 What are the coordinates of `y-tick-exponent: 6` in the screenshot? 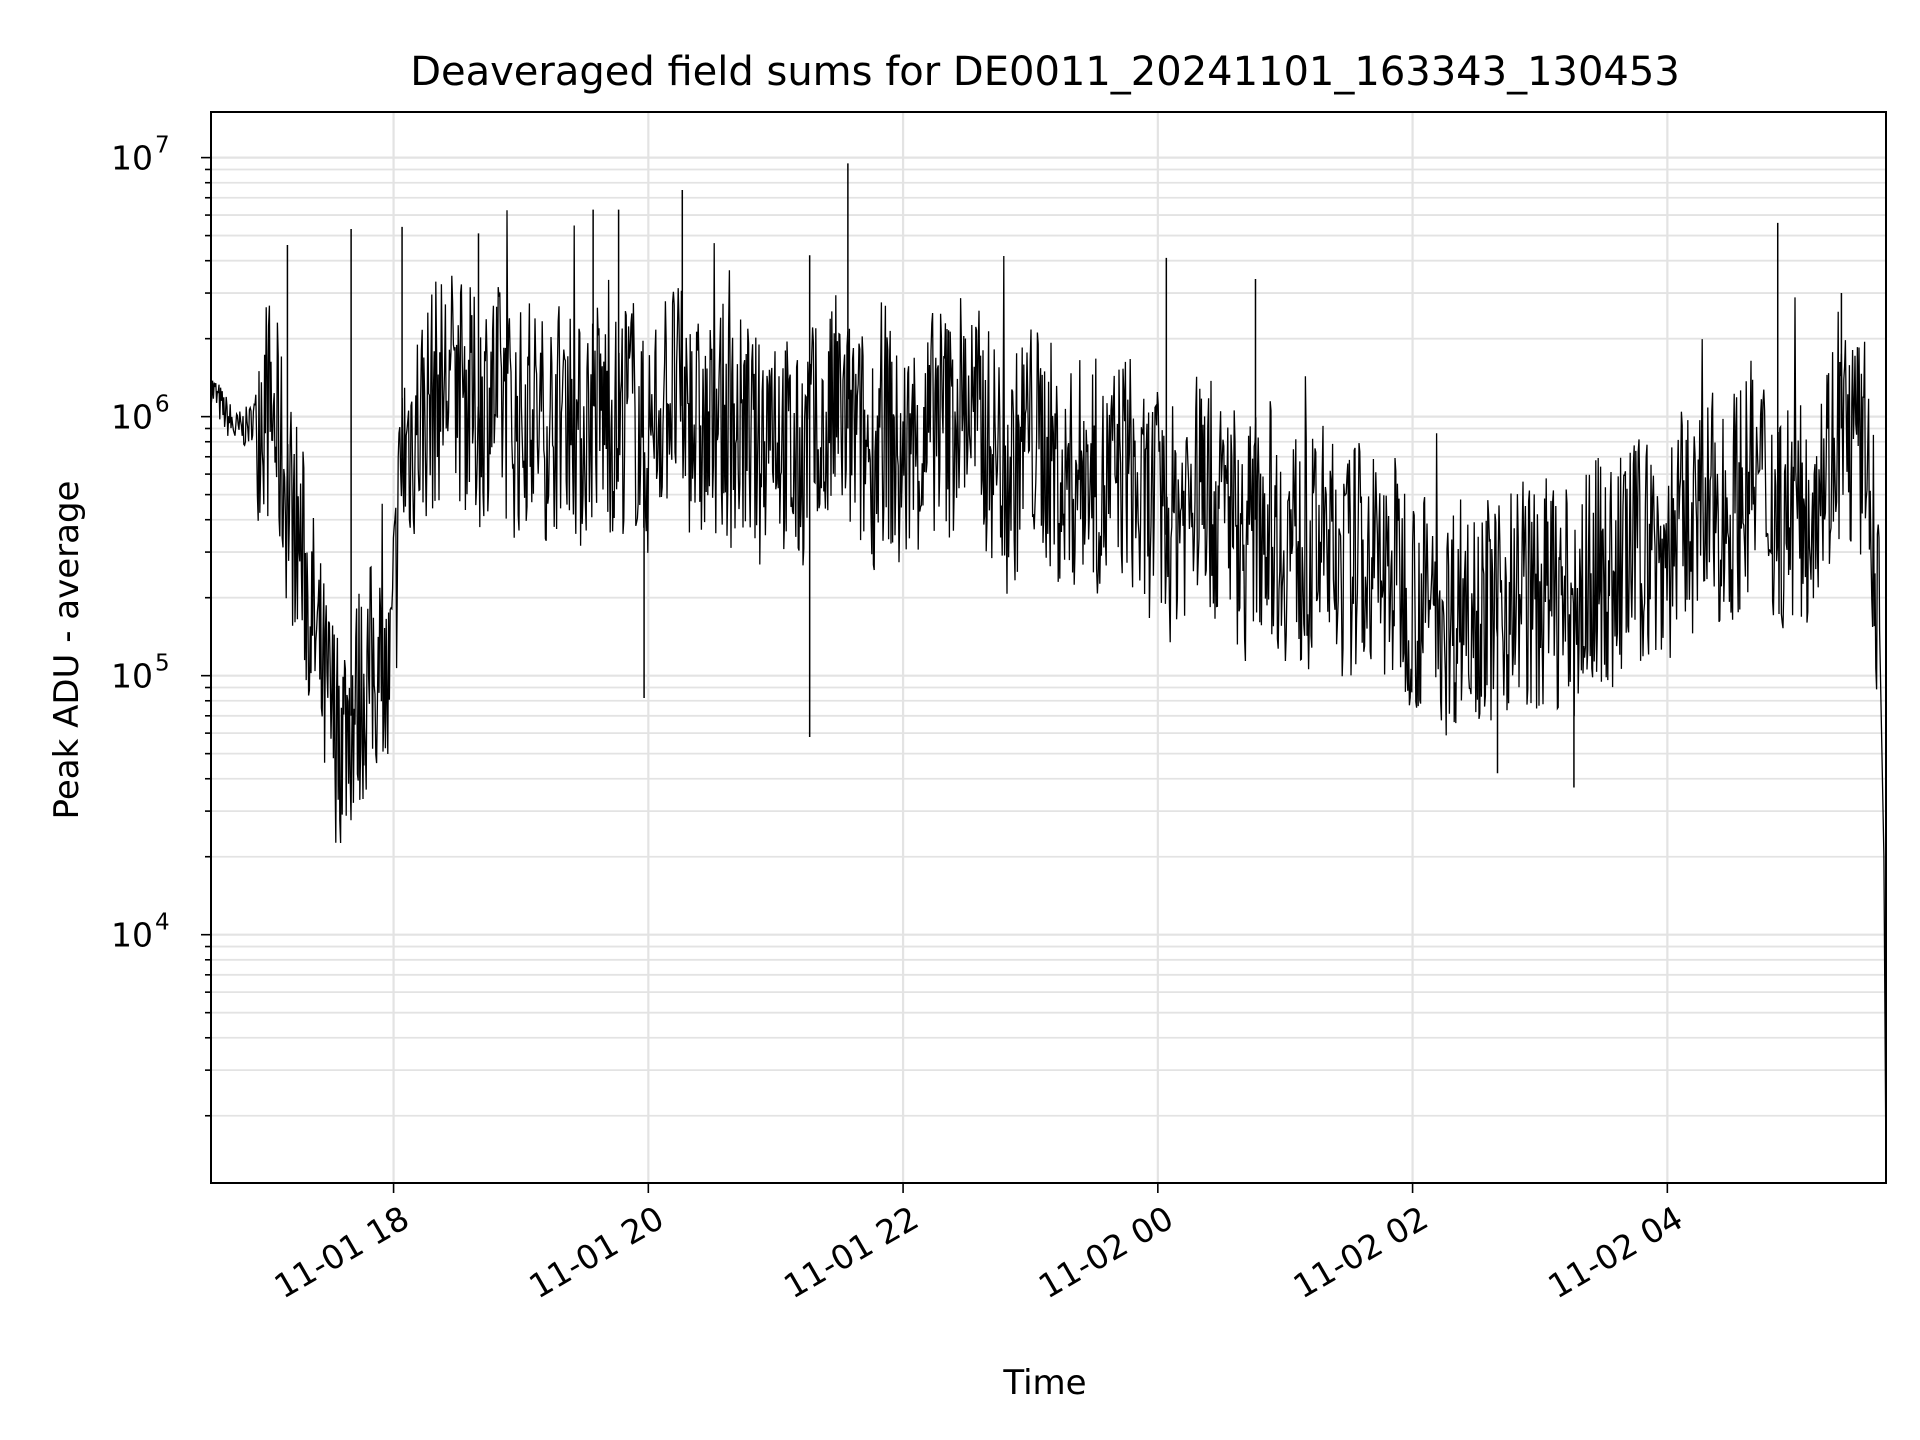 It's located at (162, 405).